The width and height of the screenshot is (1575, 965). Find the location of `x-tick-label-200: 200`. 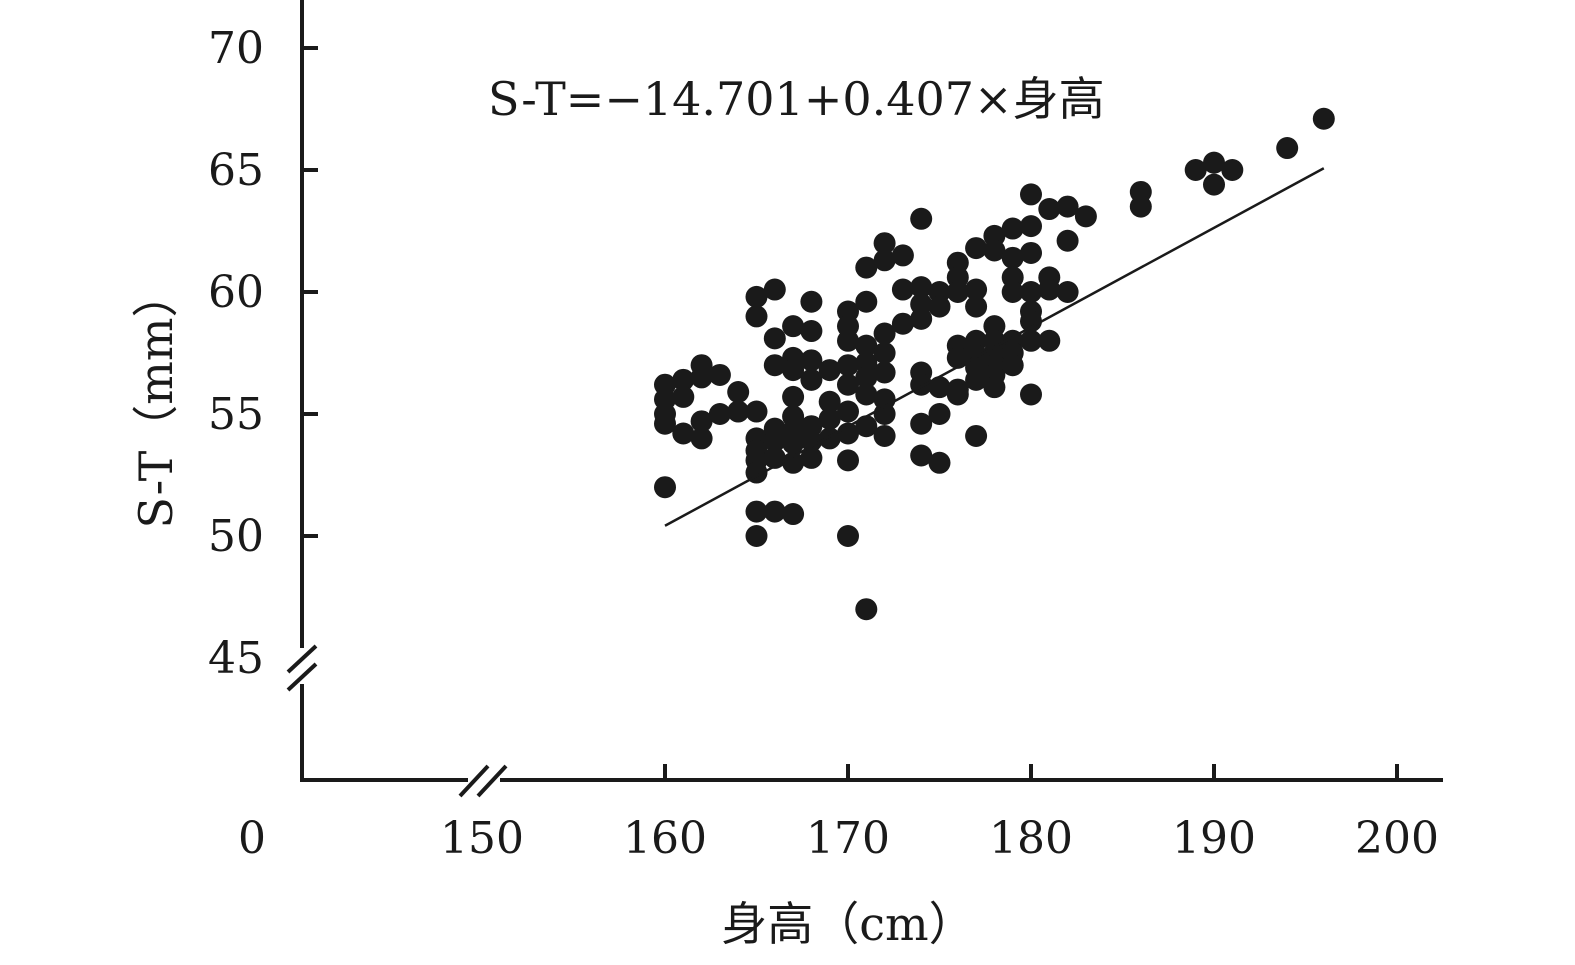

x-tick-label-200: 200 is located at coordinates (1397, 838).